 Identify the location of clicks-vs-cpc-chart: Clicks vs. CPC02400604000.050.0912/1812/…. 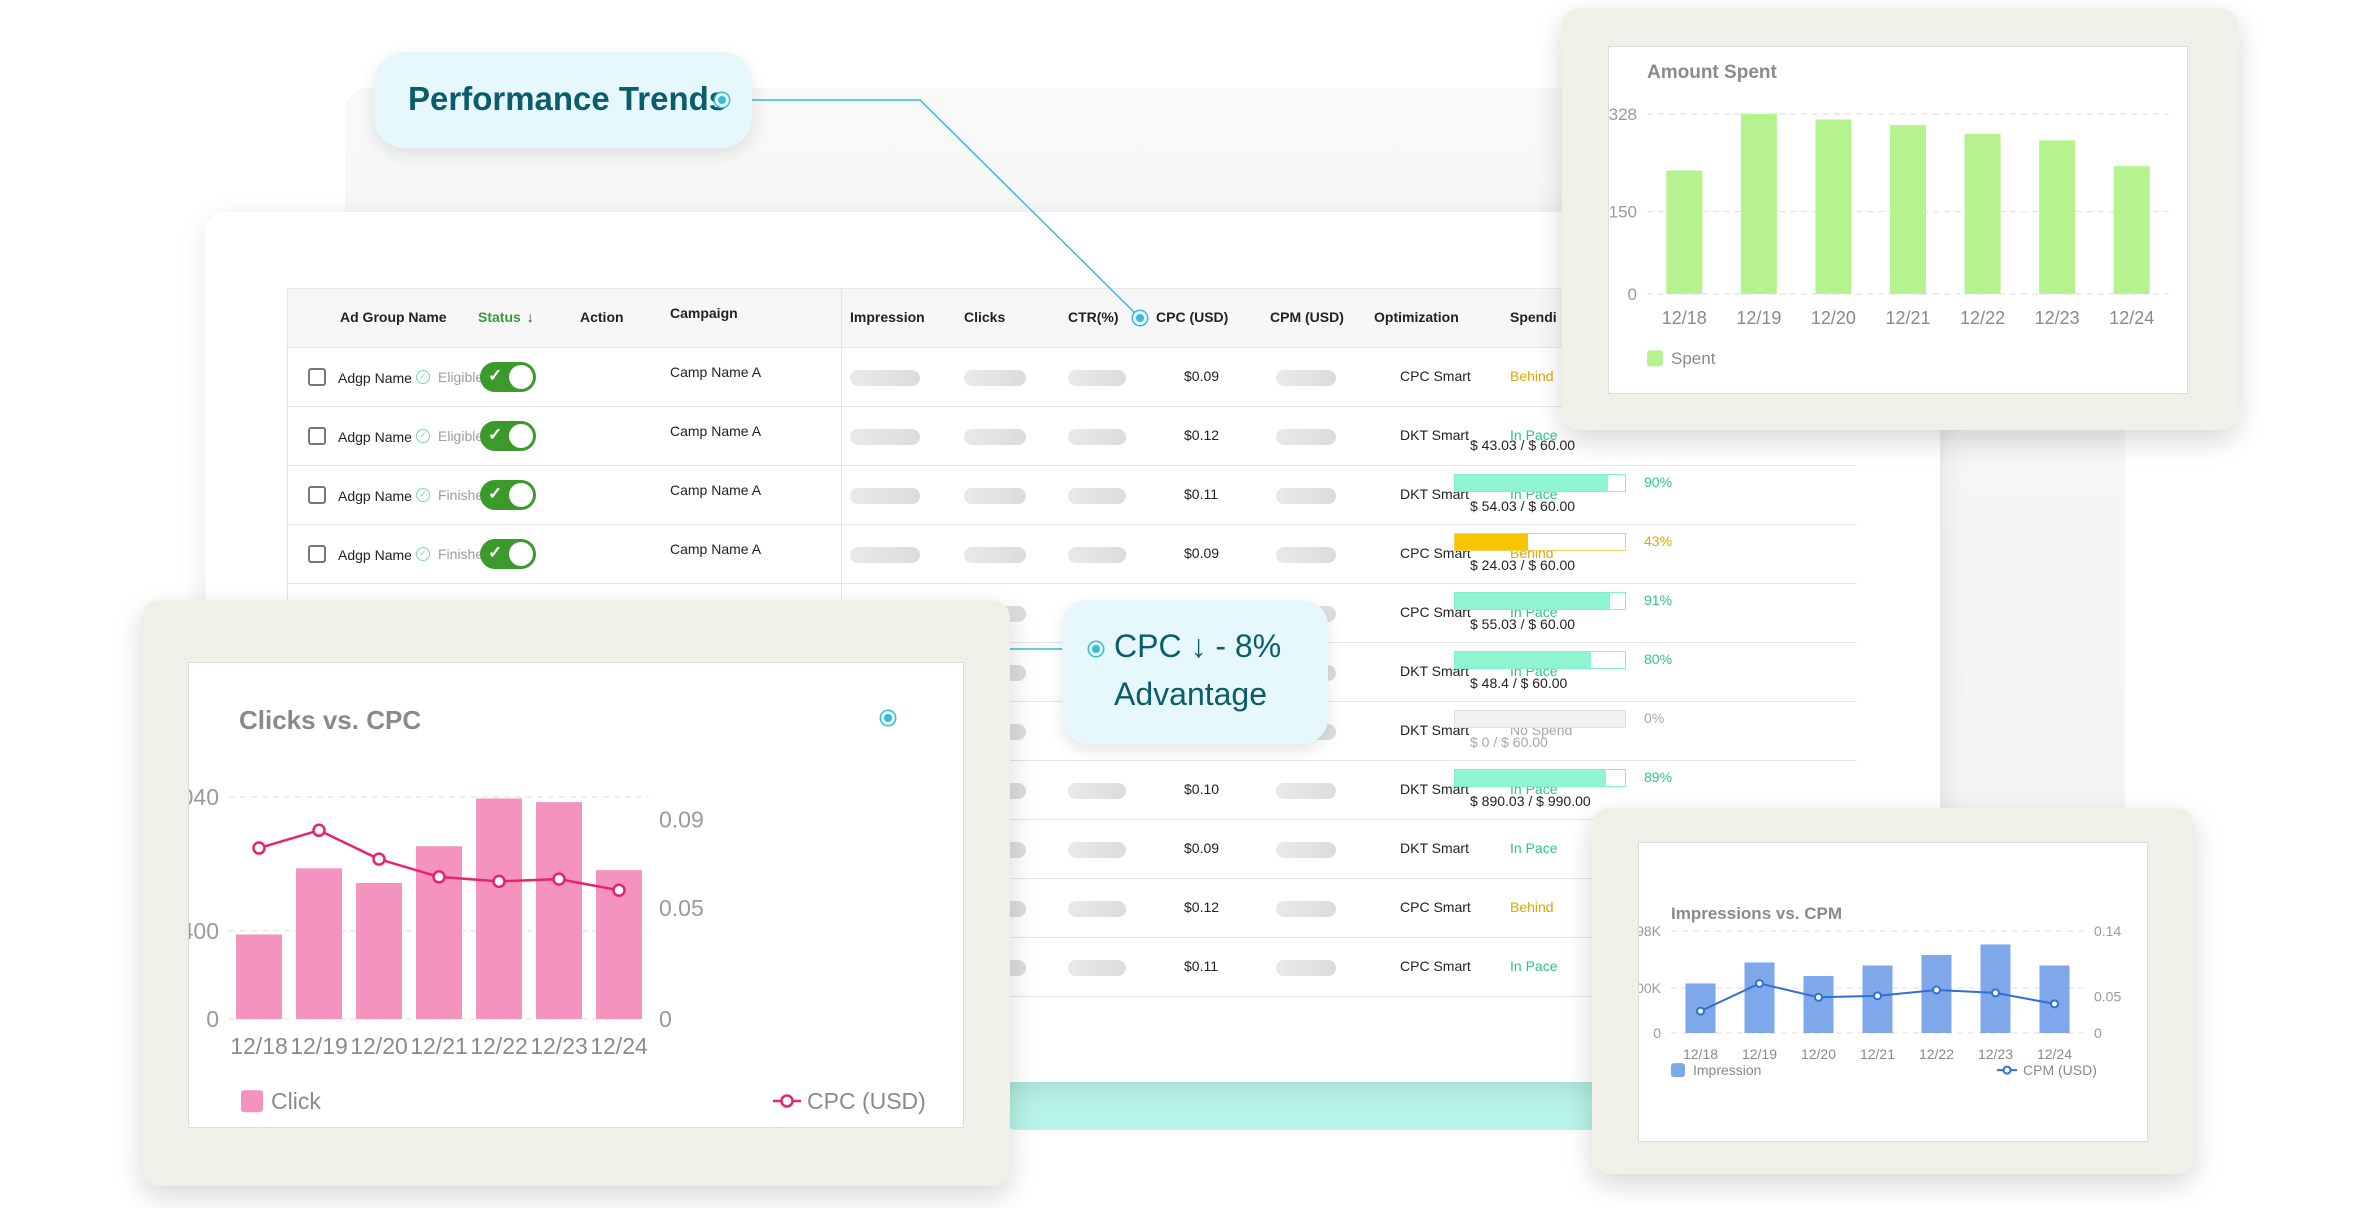
(566, 895).